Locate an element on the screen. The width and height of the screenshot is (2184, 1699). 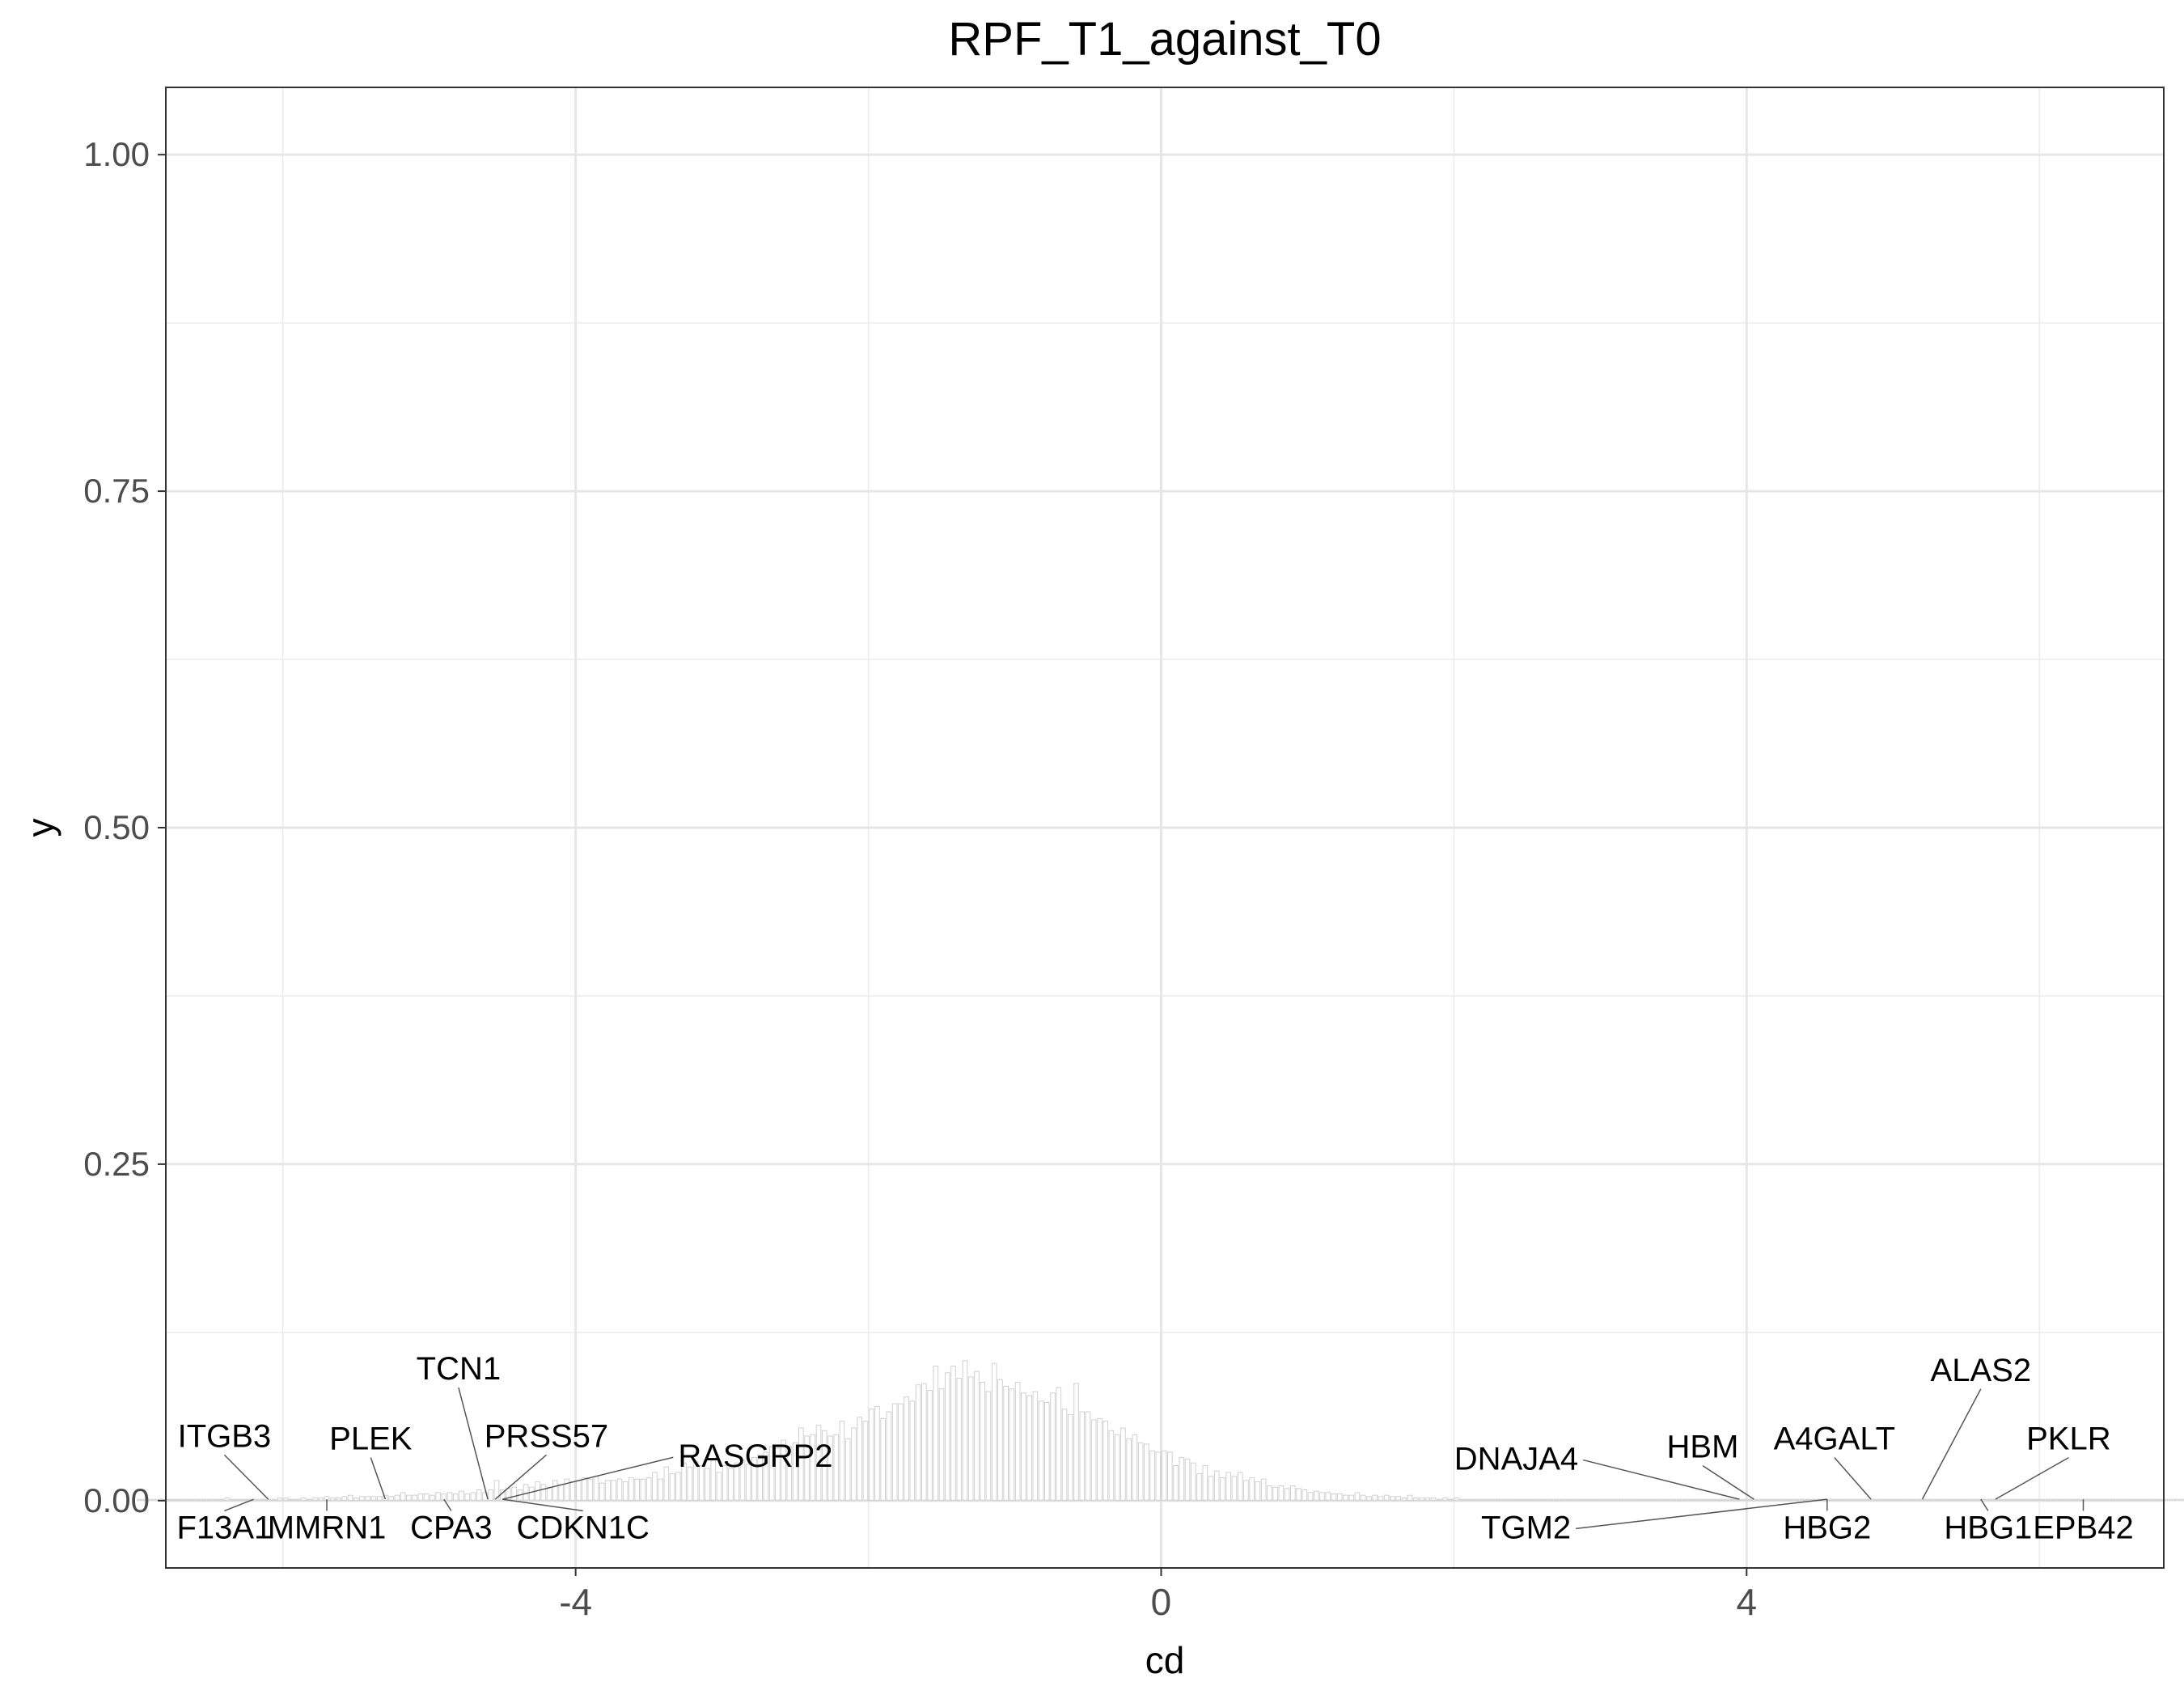
gene-label: EPB42 is located at coordinates (2083, 1527).